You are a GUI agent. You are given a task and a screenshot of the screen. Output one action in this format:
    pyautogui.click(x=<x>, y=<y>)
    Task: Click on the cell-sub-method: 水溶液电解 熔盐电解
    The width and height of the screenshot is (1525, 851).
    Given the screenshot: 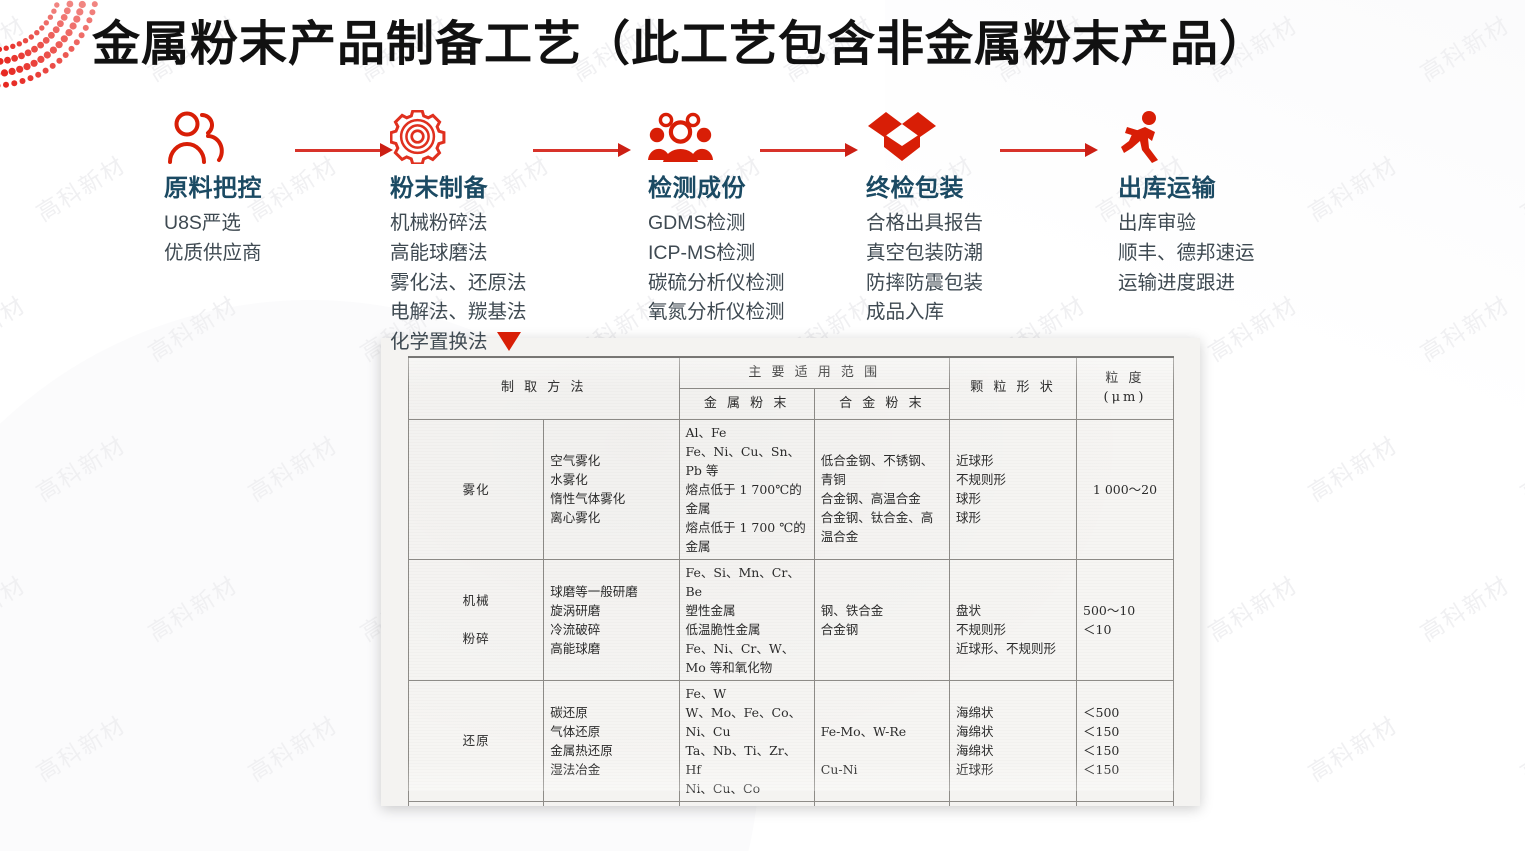 What is the action you would take?
    pyautogui.click(x=611, y=803)
    